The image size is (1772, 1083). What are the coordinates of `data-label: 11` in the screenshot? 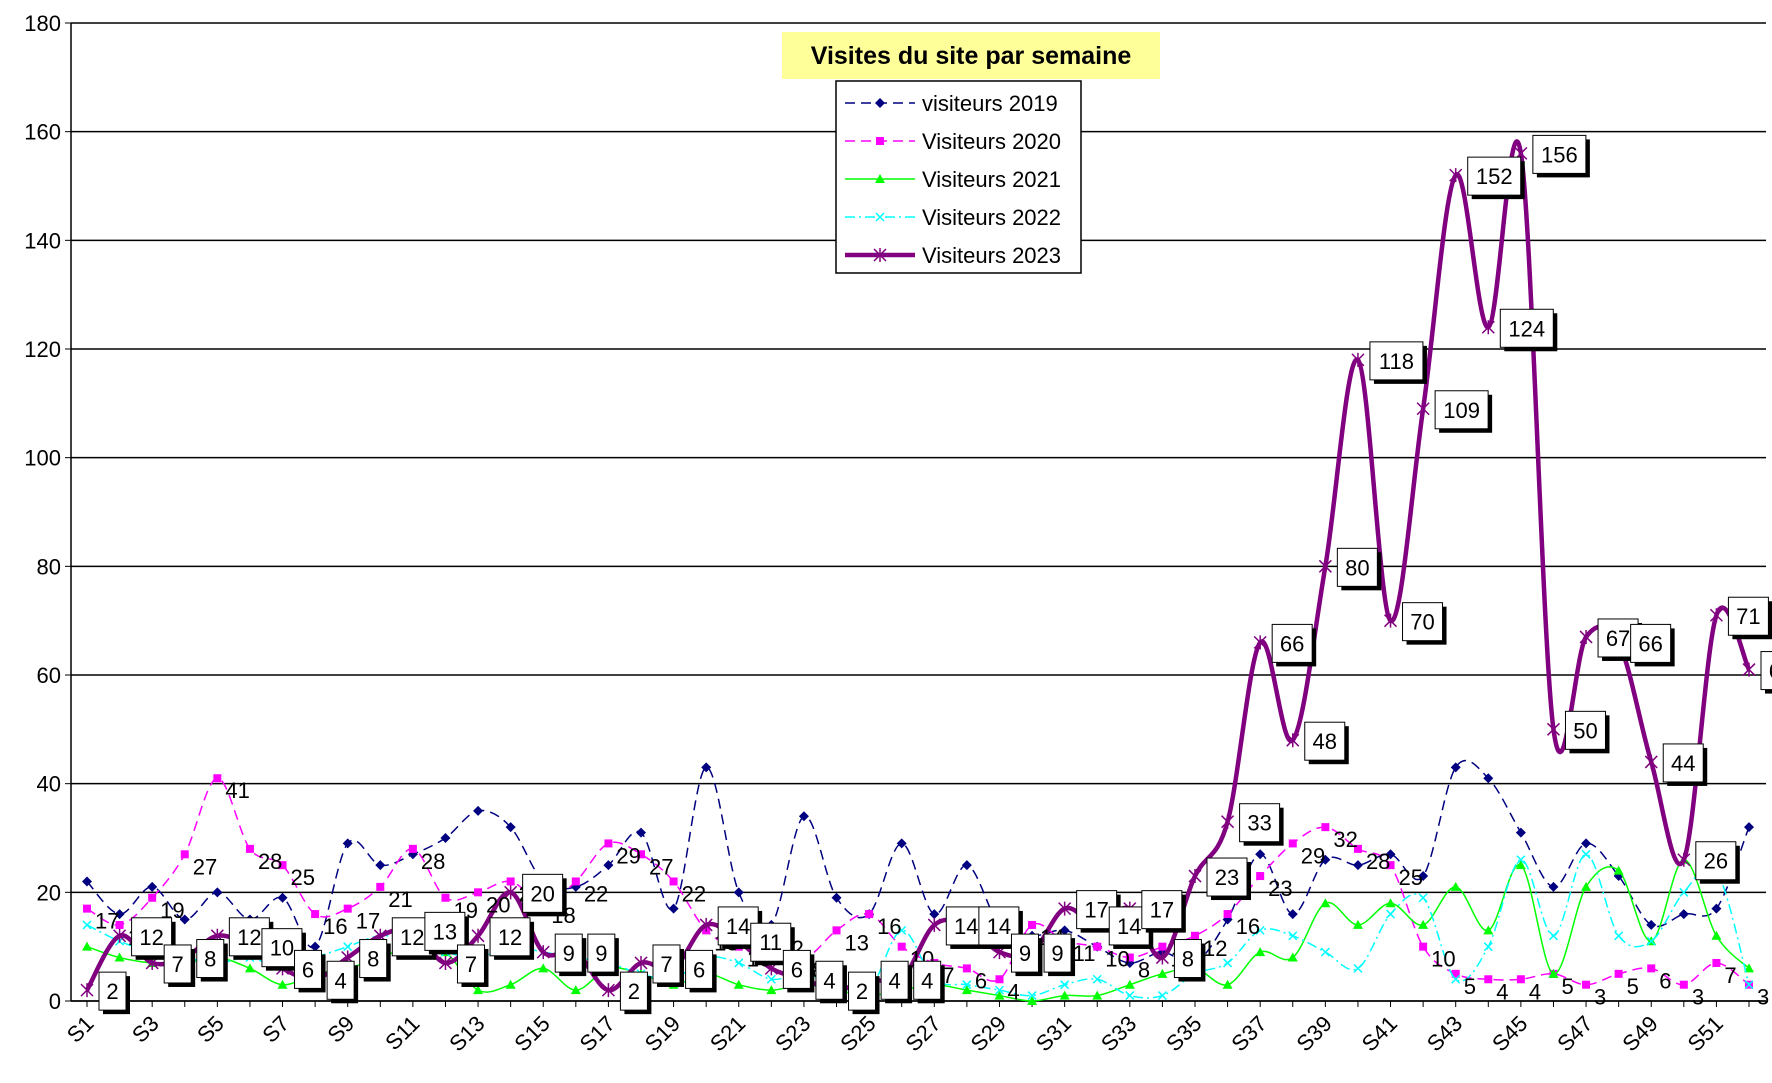 It's located at (1084, 953).